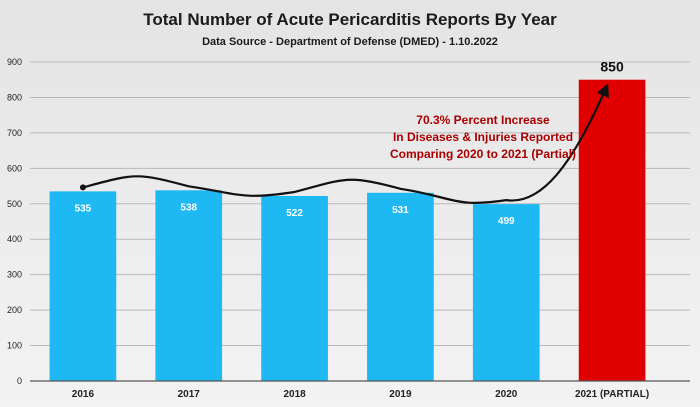 Image resolution: width=700 pixels, height=407 pixels. Describe the element at coordinates (294, 213) in the screenshot. I see `data-label: 522` at that location.